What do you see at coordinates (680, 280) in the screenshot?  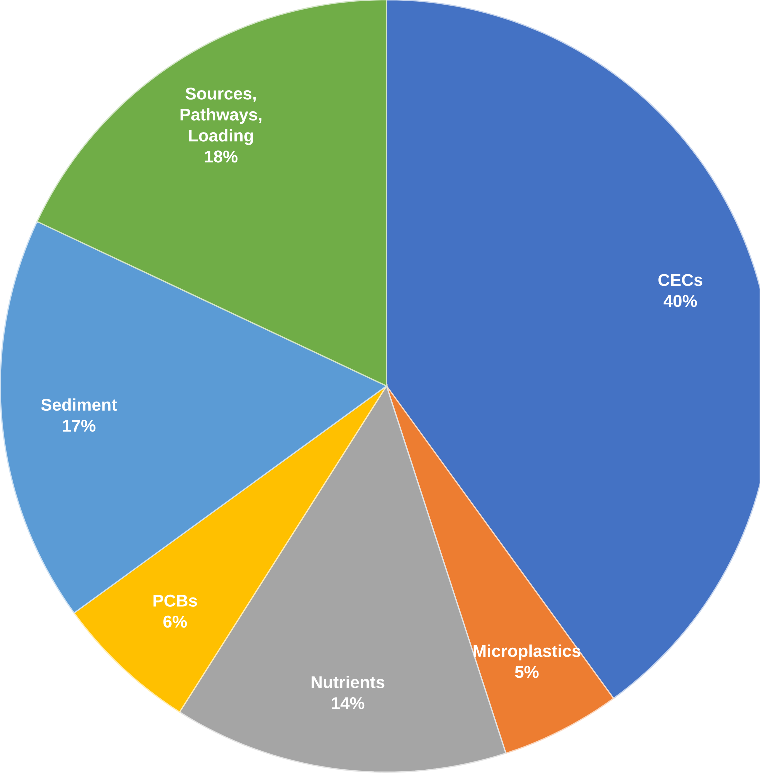 I see `slice-label: CECs` at bounding box center [680, 280].